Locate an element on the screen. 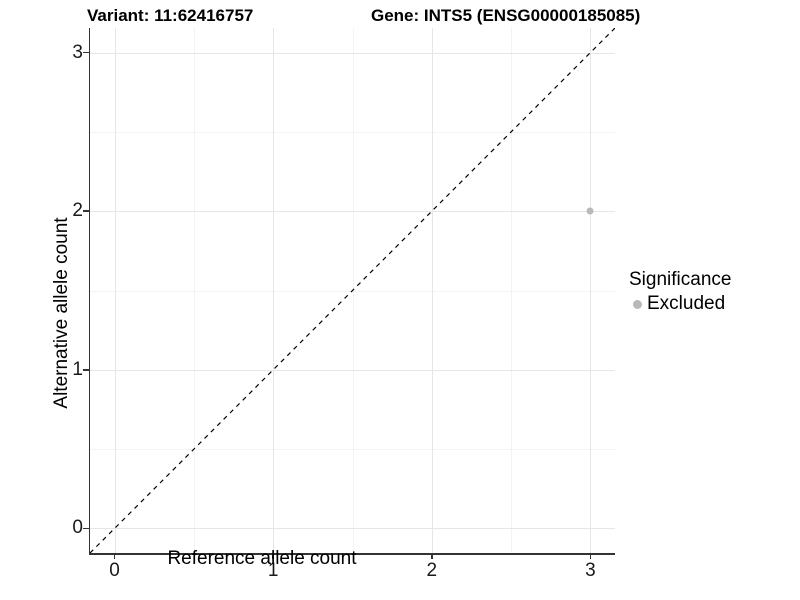 The width and height of the screenshot is (800, 600). y-axis-title: Alternative allele count is located at coordinates (61, 313).